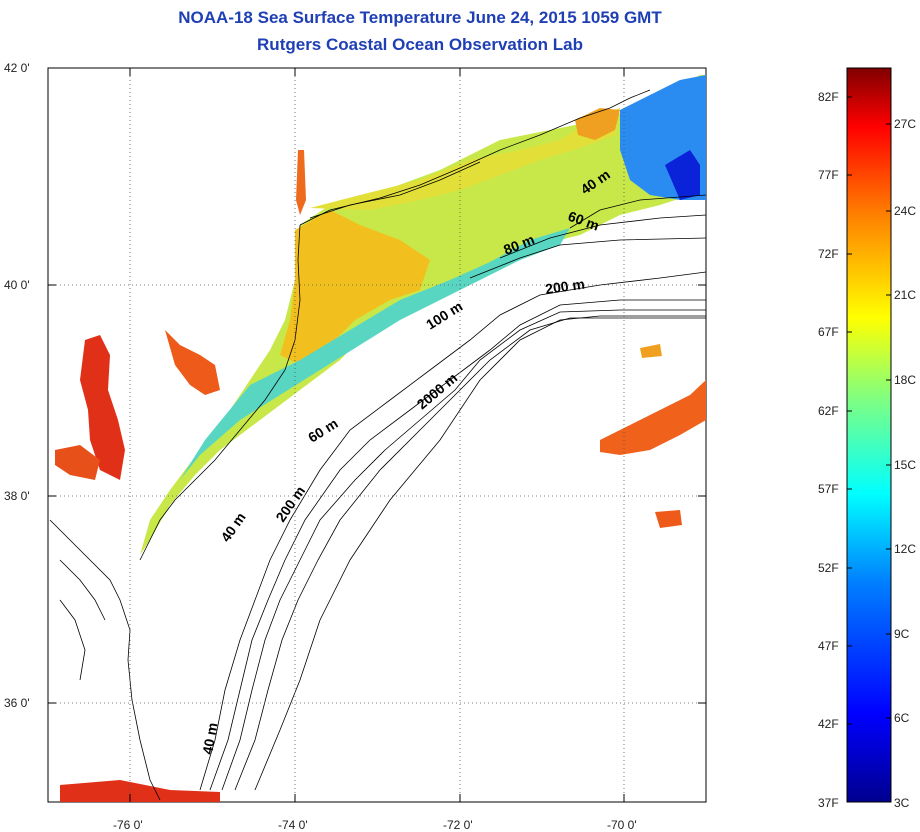  Describe the element at coordinates (17, 285) in the screenshot. I see `y-axis-label-40: 40 0'` at that location.